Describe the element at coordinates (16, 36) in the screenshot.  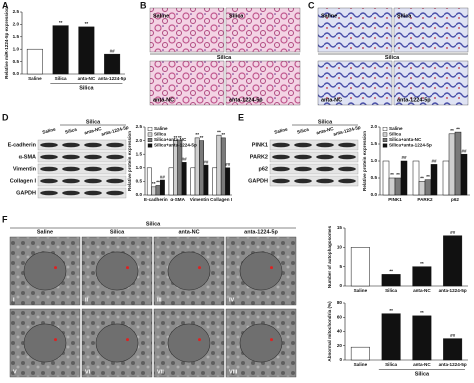
I see `y-tick-label: 1.5` at that location.